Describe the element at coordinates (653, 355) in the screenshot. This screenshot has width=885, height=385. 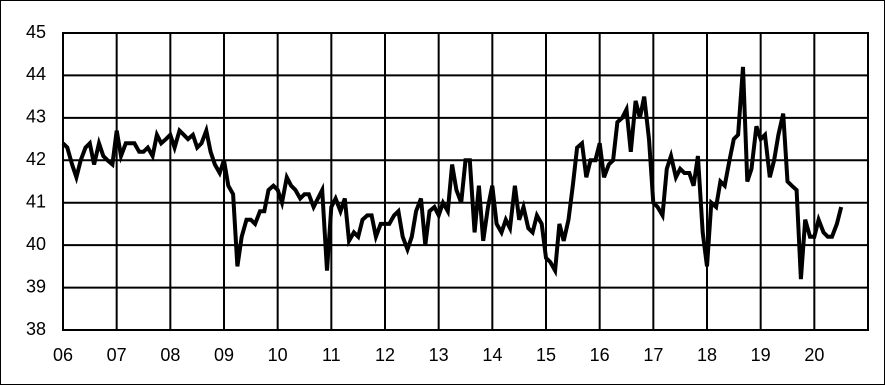
I see `x-tick-label: 17` at that location.